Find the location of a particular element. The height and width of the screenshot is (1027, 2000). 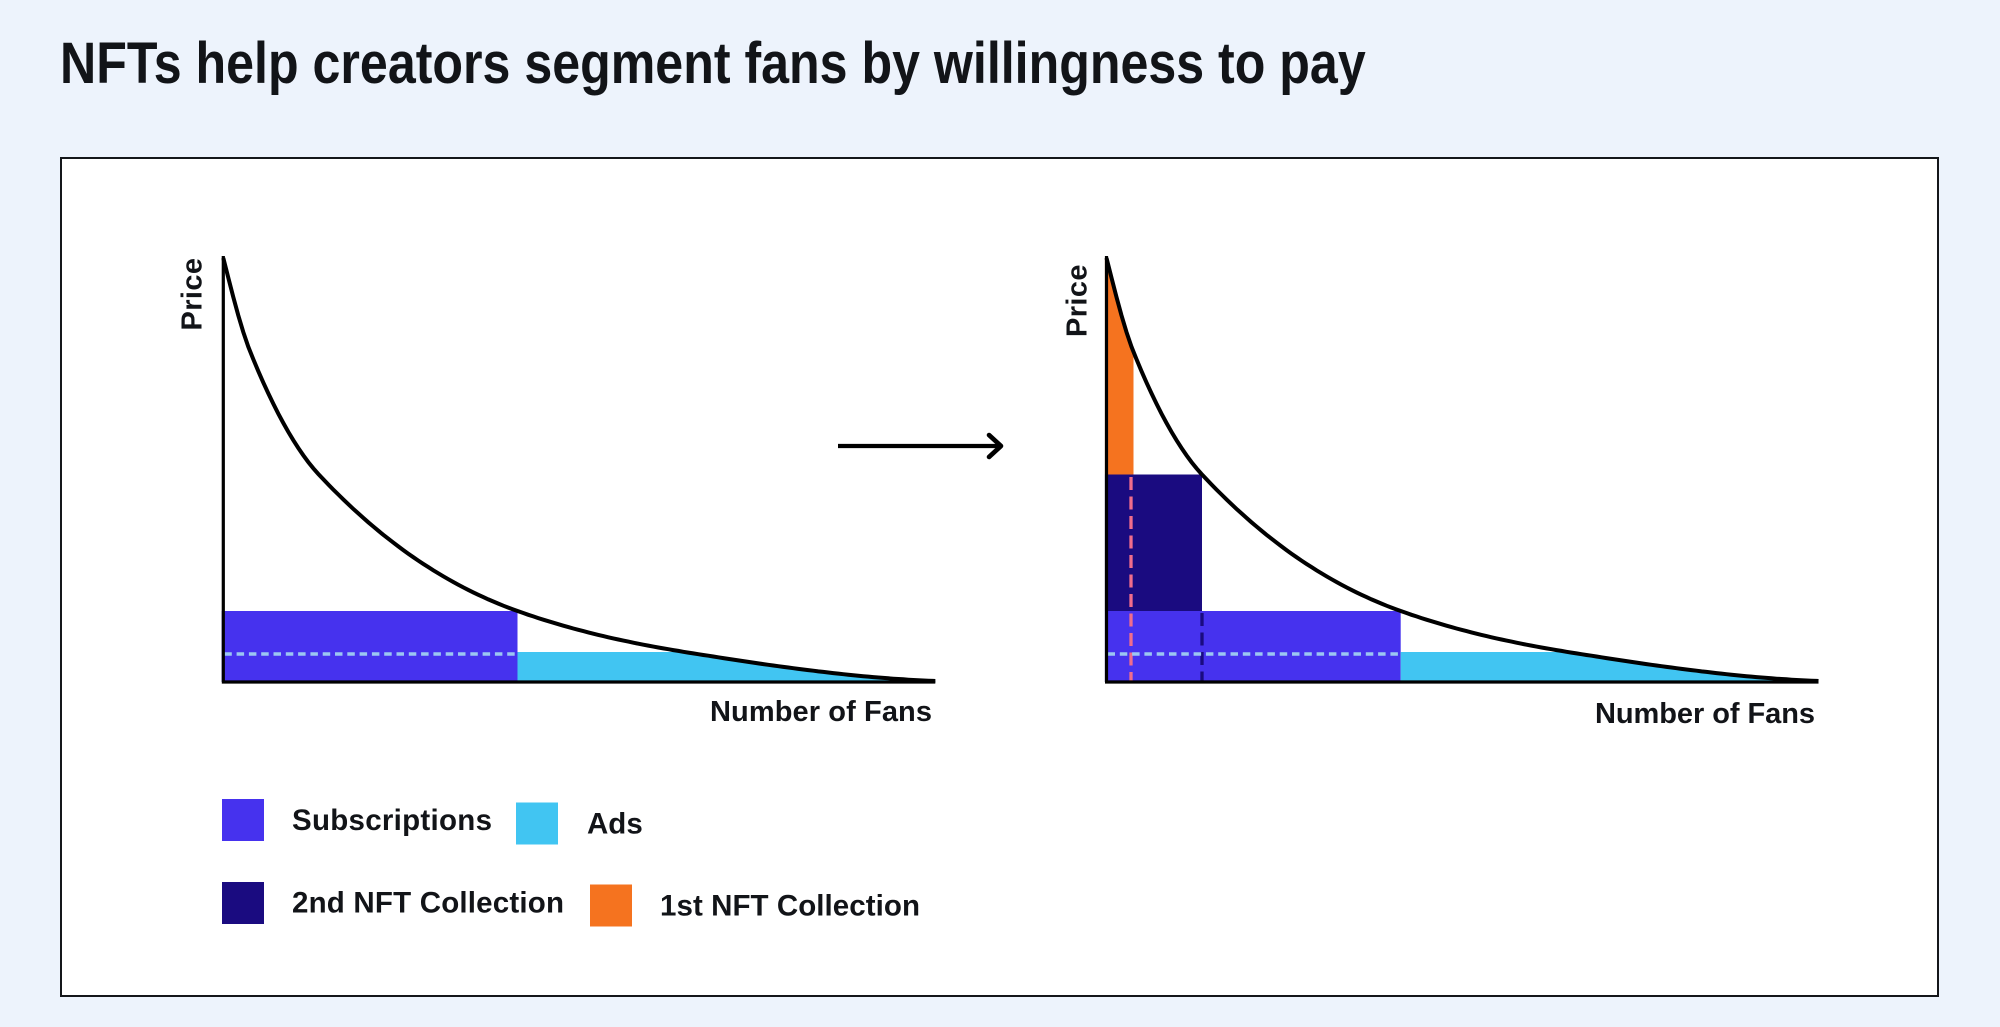

svg-text: Ads is located at coordinates (615, 824).